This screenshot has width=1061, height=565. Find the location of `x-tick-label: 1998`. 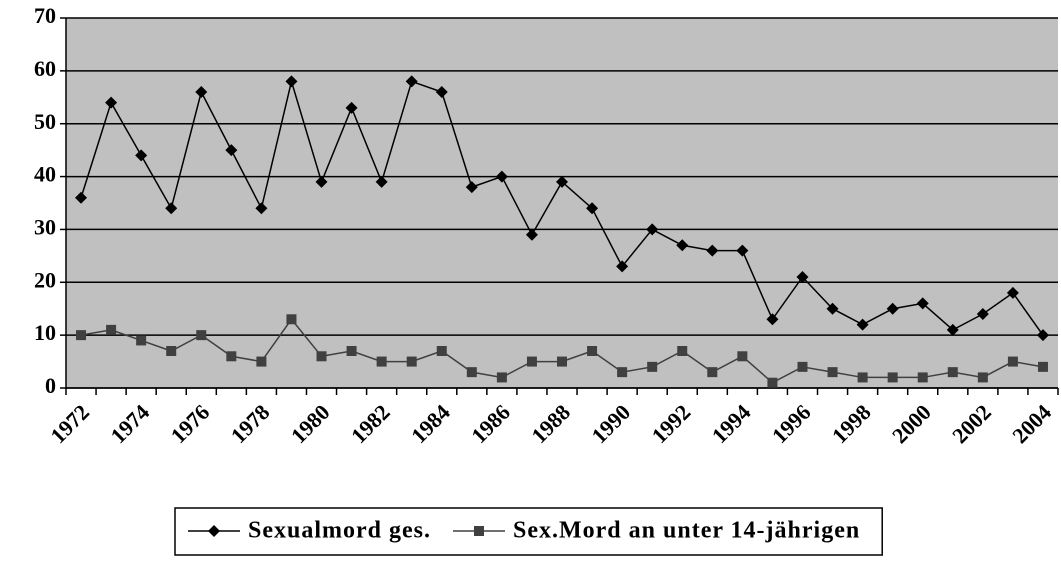

x-tick-label: 1998 is located at coordinates (851, 423).